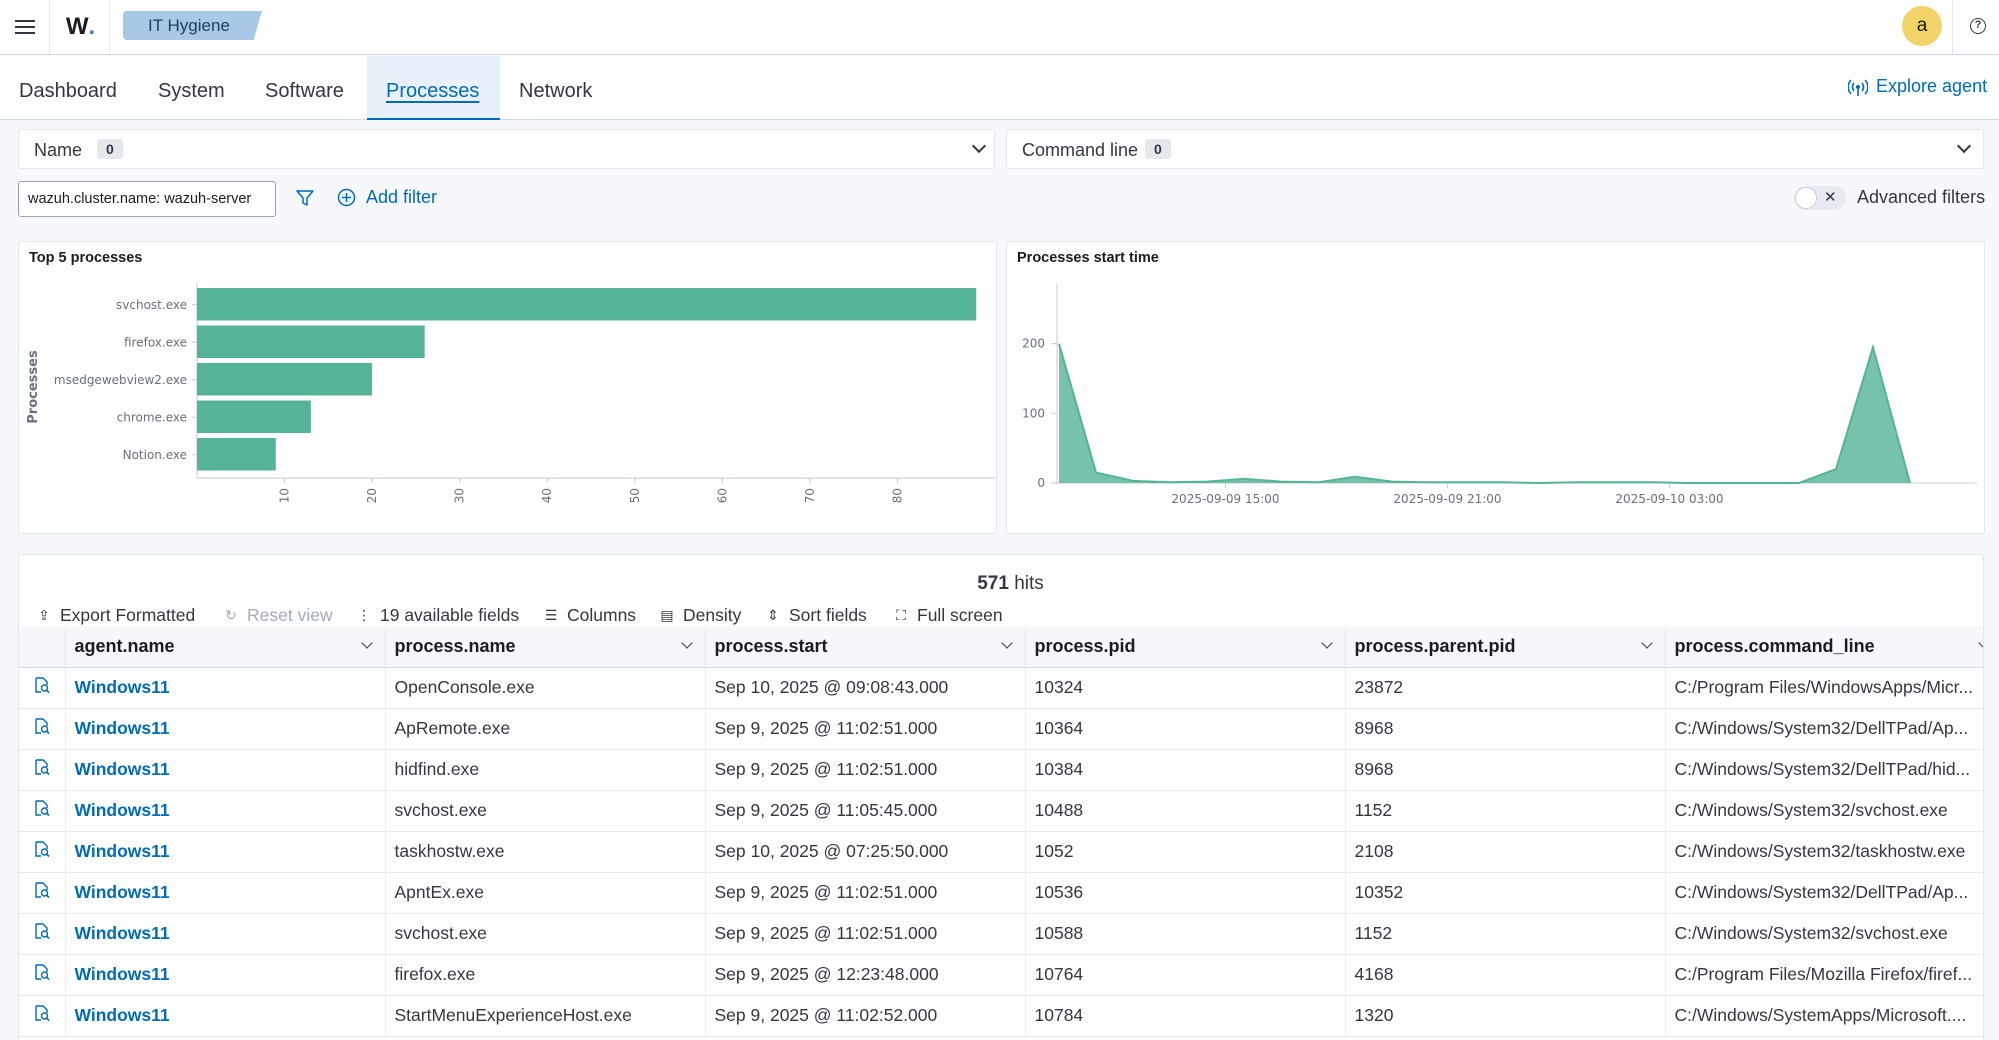 The height and width of the screenshot is (1040, 1999). I want to click on area-series, so click(1484, 413).